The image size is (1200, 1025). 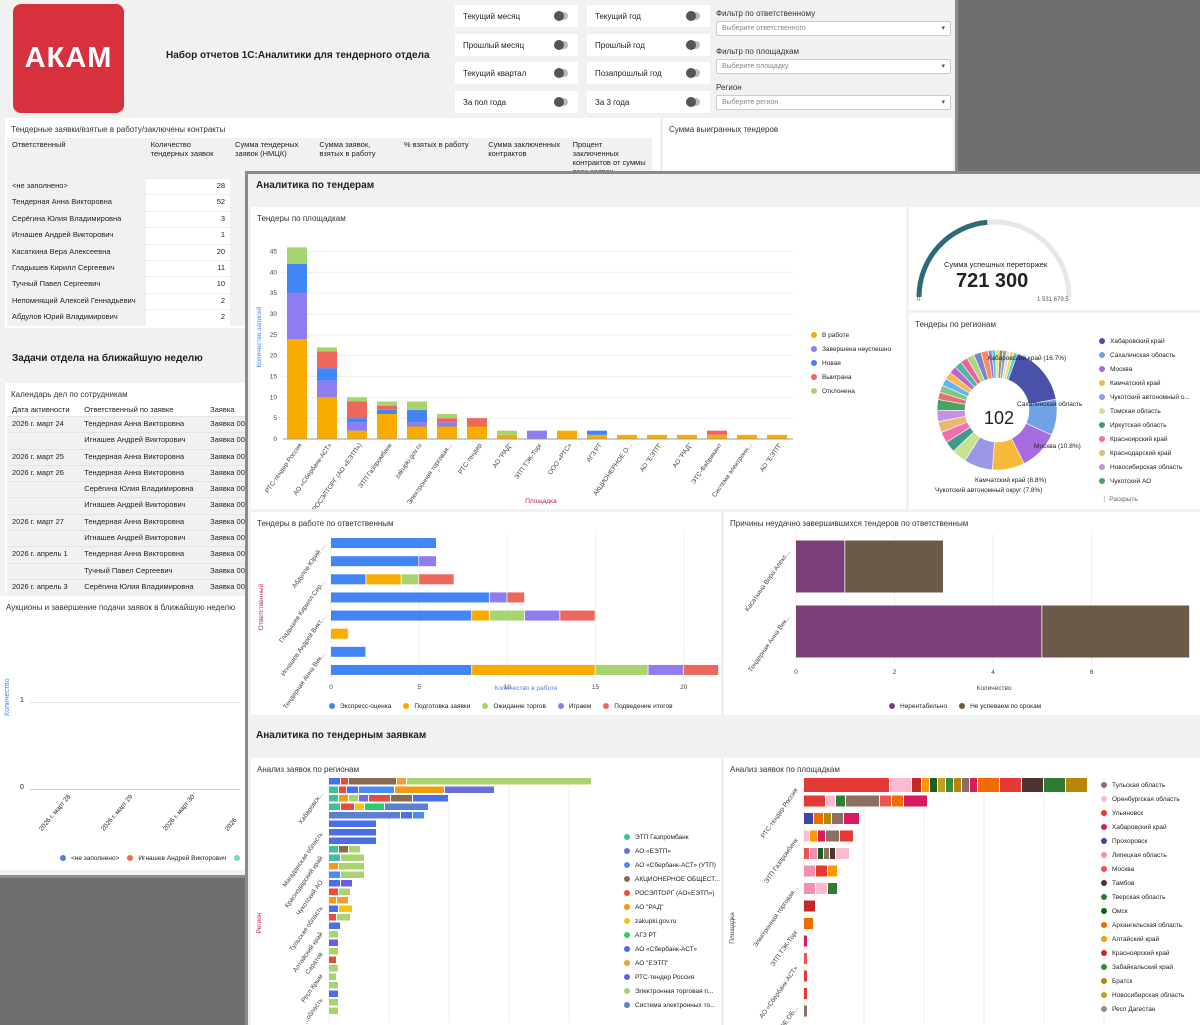 I want to click on regions-title: Тендеры по регионам, so click(x=955, y=324).